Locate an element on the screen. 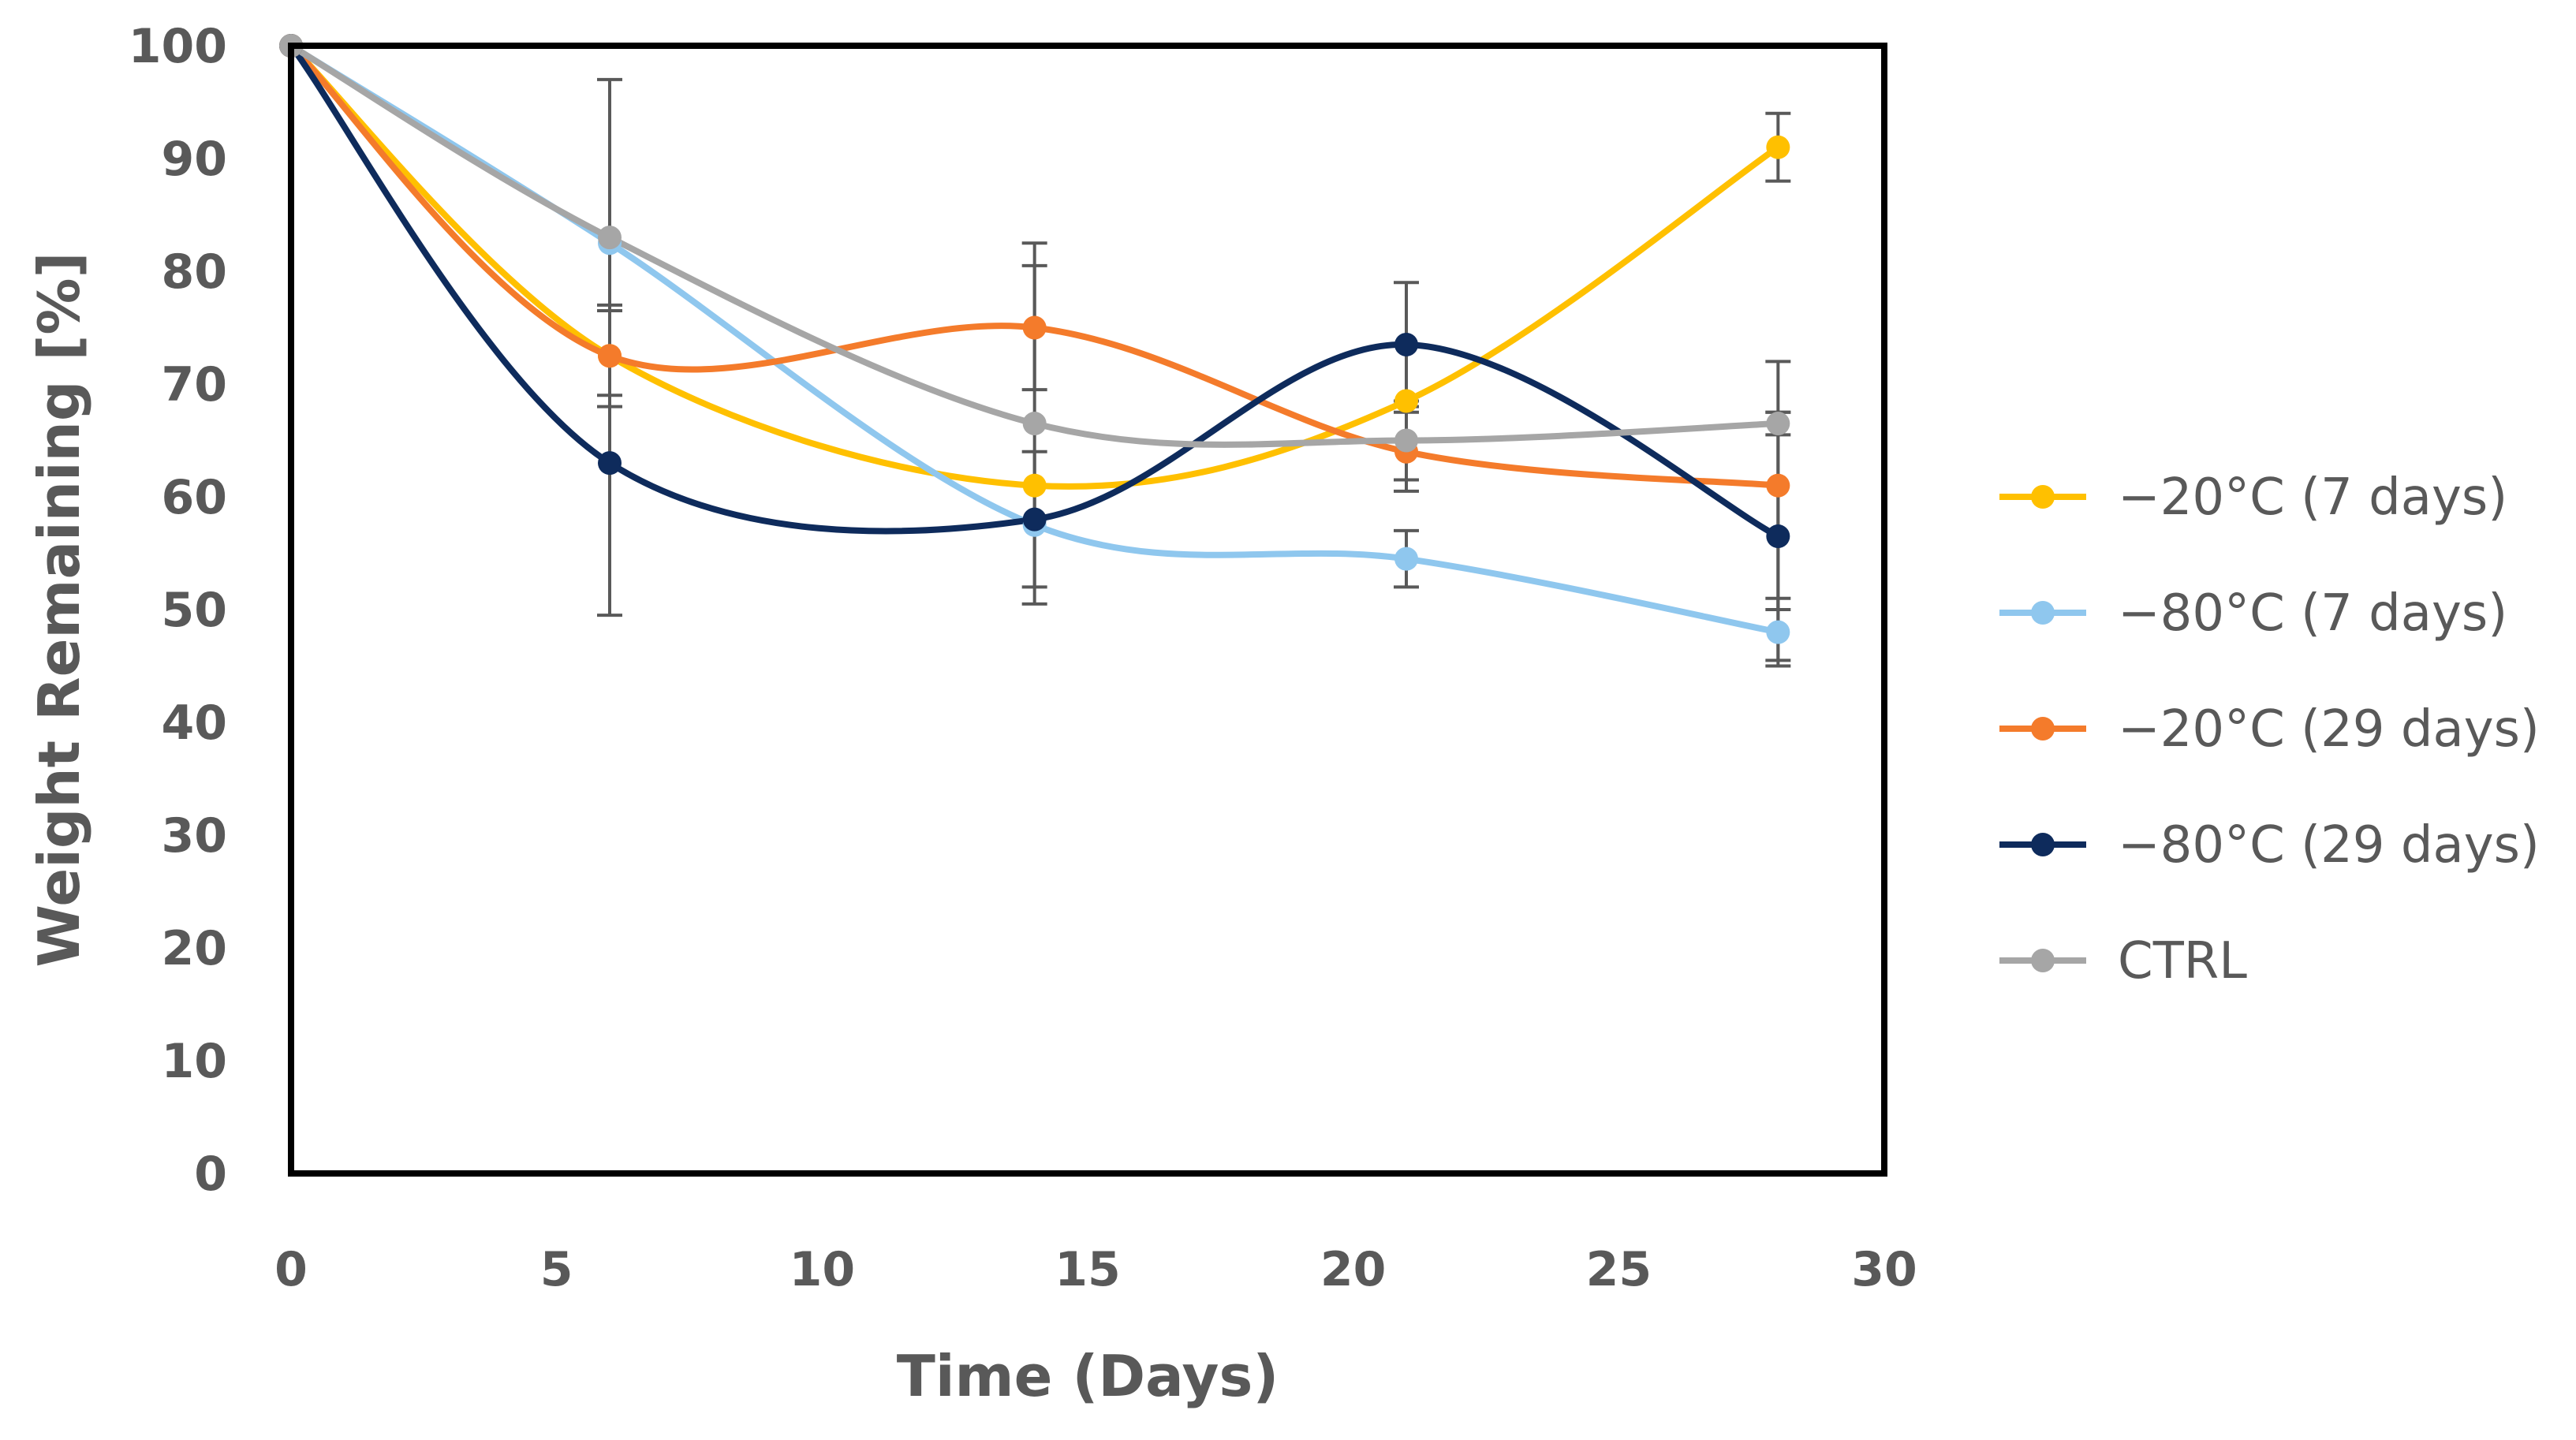 The height and width of the screenshot is (1440, 2576). legend-entry-20-c-7-days: −20°C (7 days) is located at coordinates (2253, 497).